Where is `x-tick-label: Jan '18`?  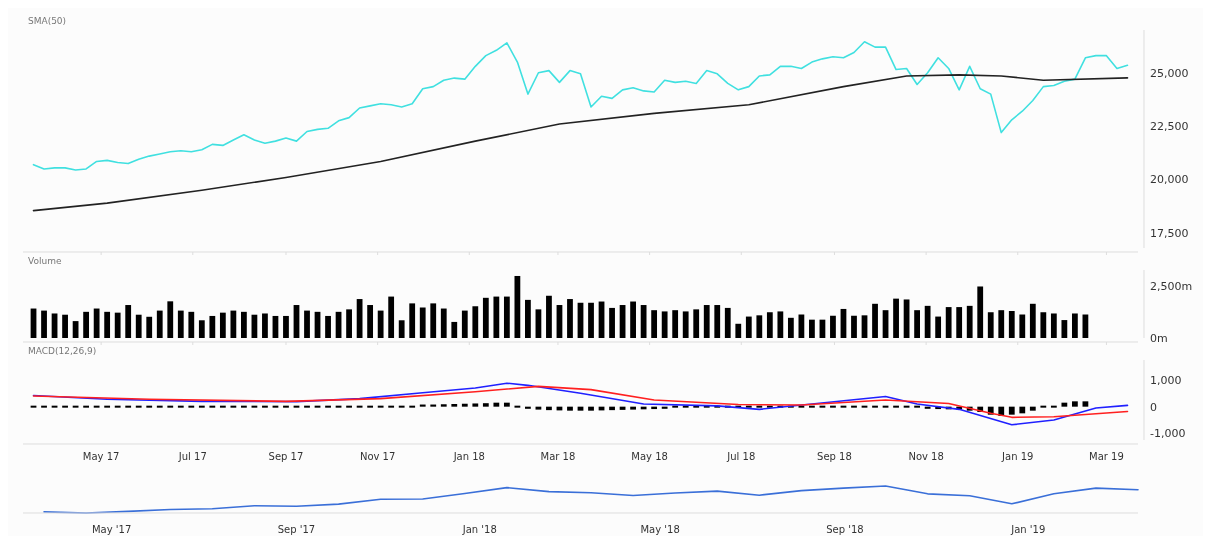 x-tick-label: Jan '18 is located at coordinates (479, 529).